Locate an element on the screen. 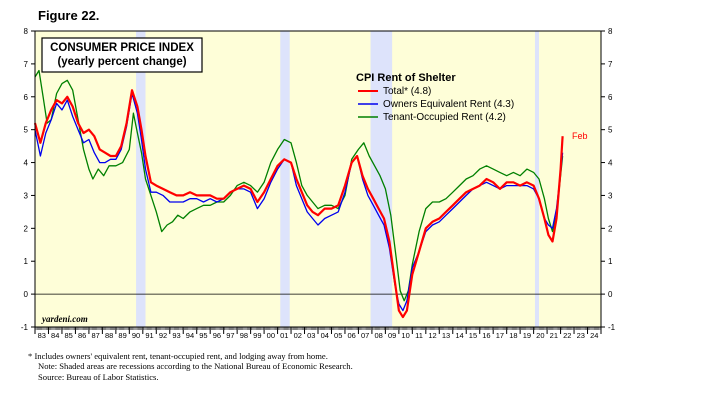 Image resolution: width=708 pixels, height=400 pixels. x-tick-label-26: 09 is located at coordinates (392, 335).